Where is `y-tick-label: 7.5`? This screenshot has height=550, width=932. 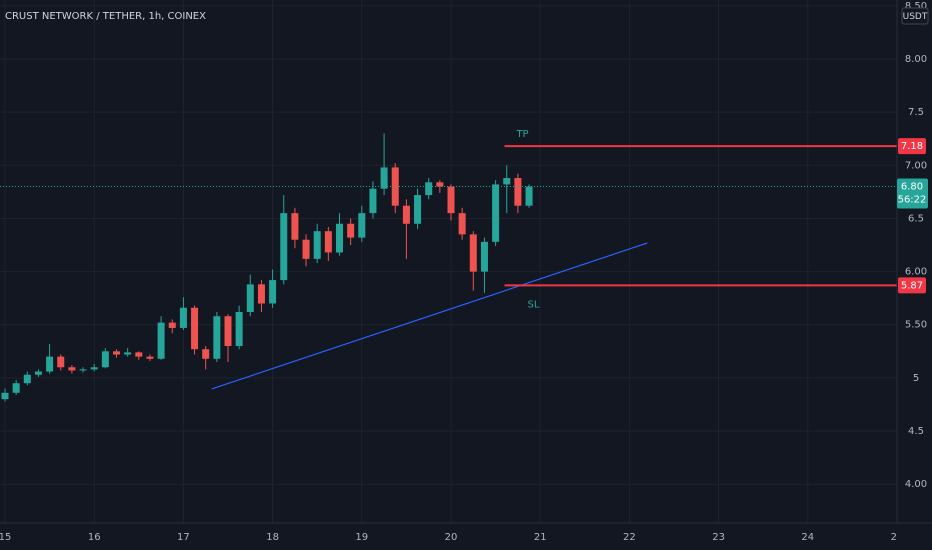
y-tick-label: 7.5 is located at coordinates (916, 112).